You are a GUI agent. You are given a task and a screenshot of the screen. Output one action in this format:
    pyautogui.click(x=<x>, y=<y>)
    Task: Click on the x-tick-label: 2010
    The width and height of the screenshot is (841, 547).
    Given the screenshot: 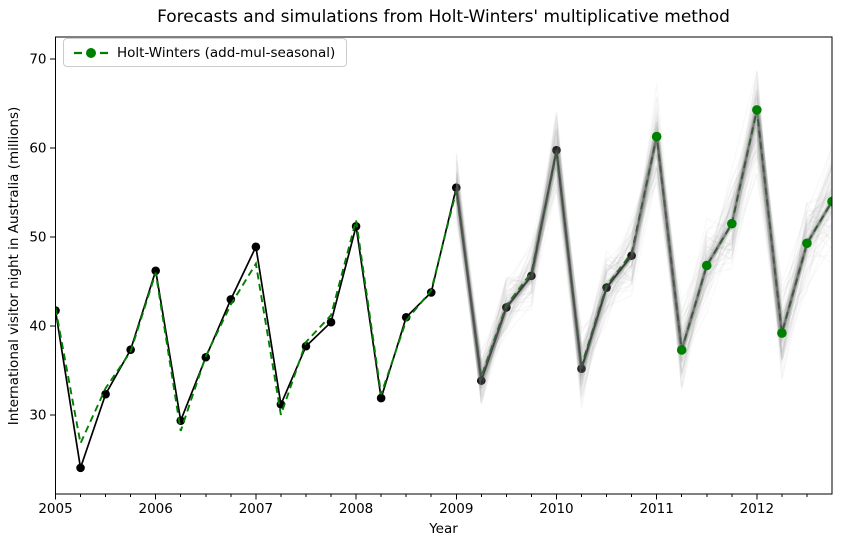 What is the action you would take?
    pyautogui.click(x=556, y=509)
    